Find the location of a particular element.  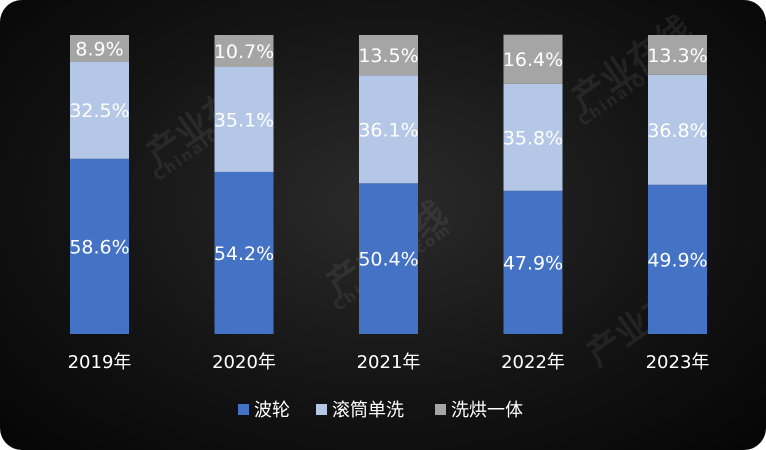

legend-label-series-1: 波轮 is located at coordinates (272, 410).